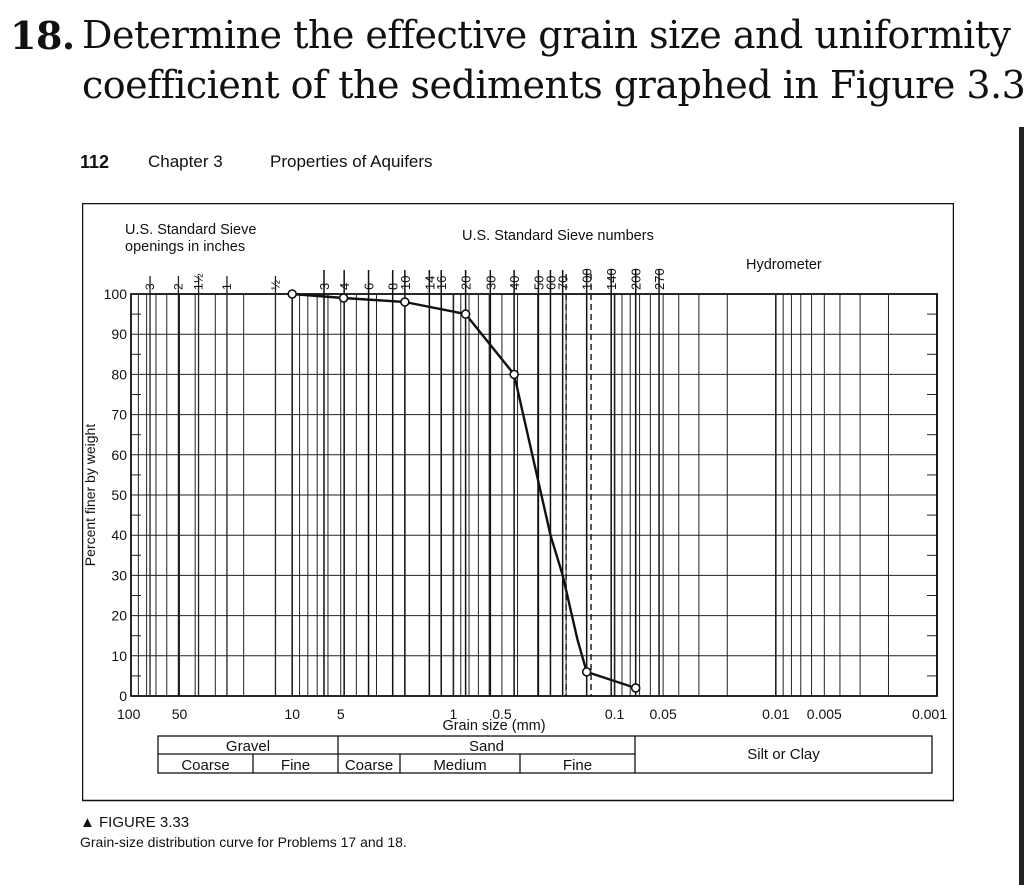 Image resolution: width=1024 pixels, height=885 pixels. I want to click on number-sieve-label: 20, so click(466, 283).